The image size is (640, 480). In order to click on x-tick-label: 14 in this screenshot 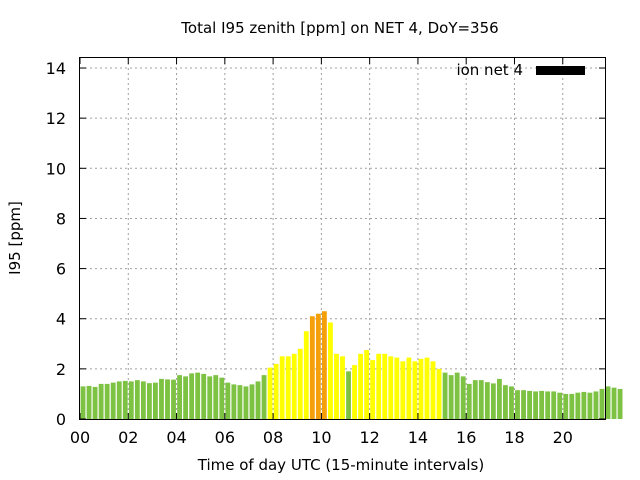, I will do `click(418, 437)`.